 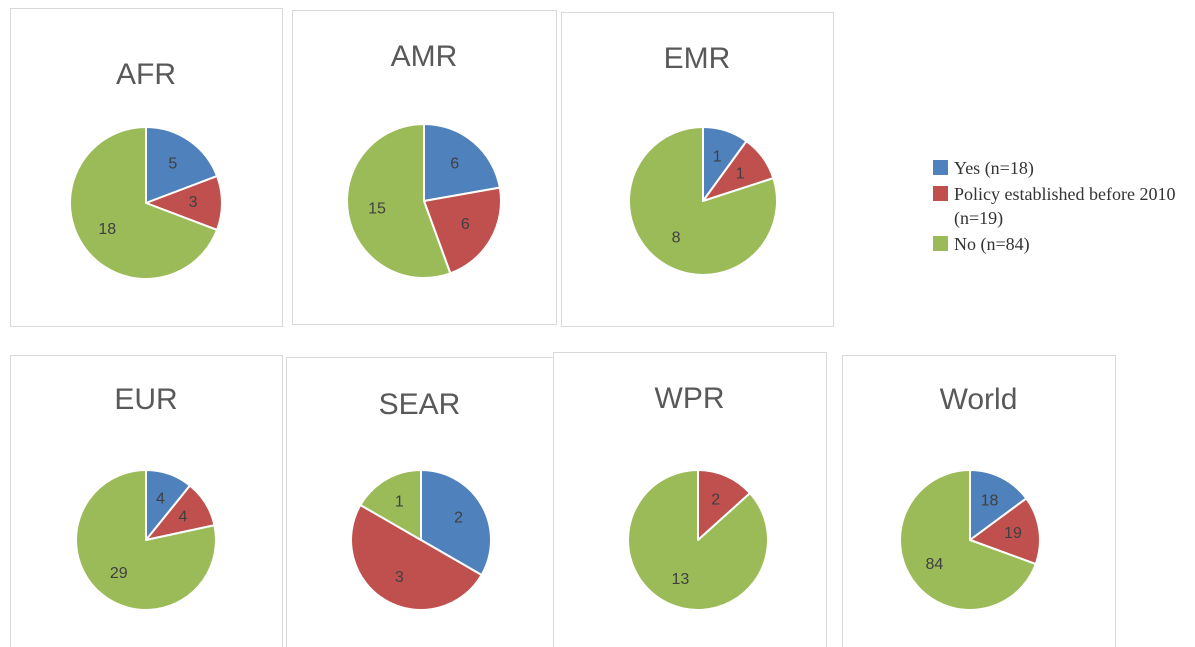 I want to click on pie-chart: EMR 11 8, so click(x=697, y=169).